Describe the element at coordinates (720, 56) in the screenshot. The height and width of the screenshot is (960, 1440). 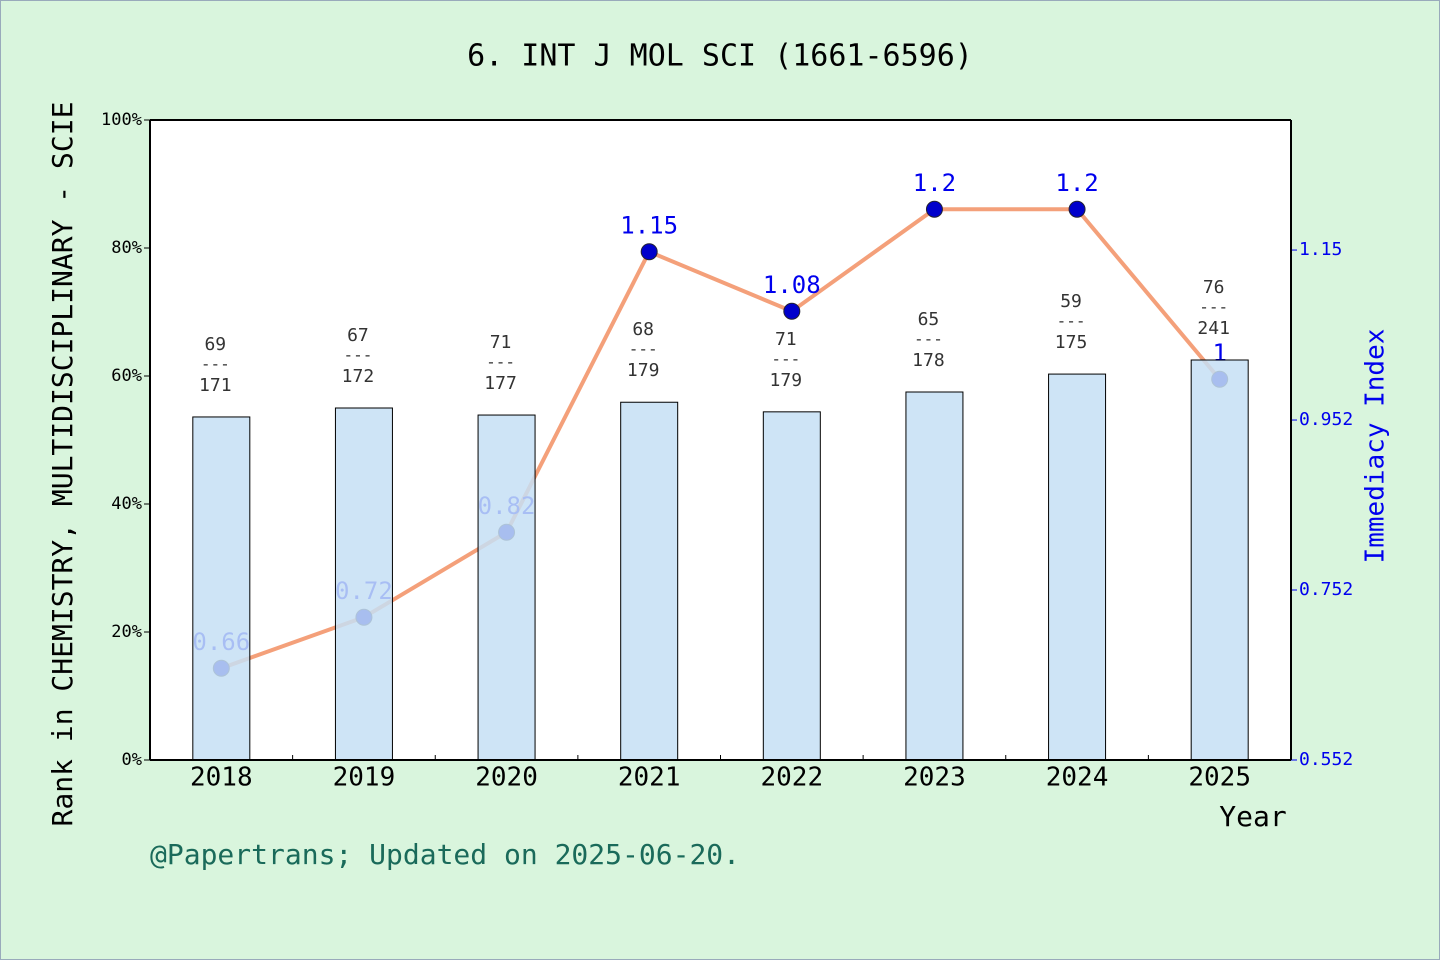
I see `chart-title: 6. INT J MOL SCI (1661-6596)` at that location.